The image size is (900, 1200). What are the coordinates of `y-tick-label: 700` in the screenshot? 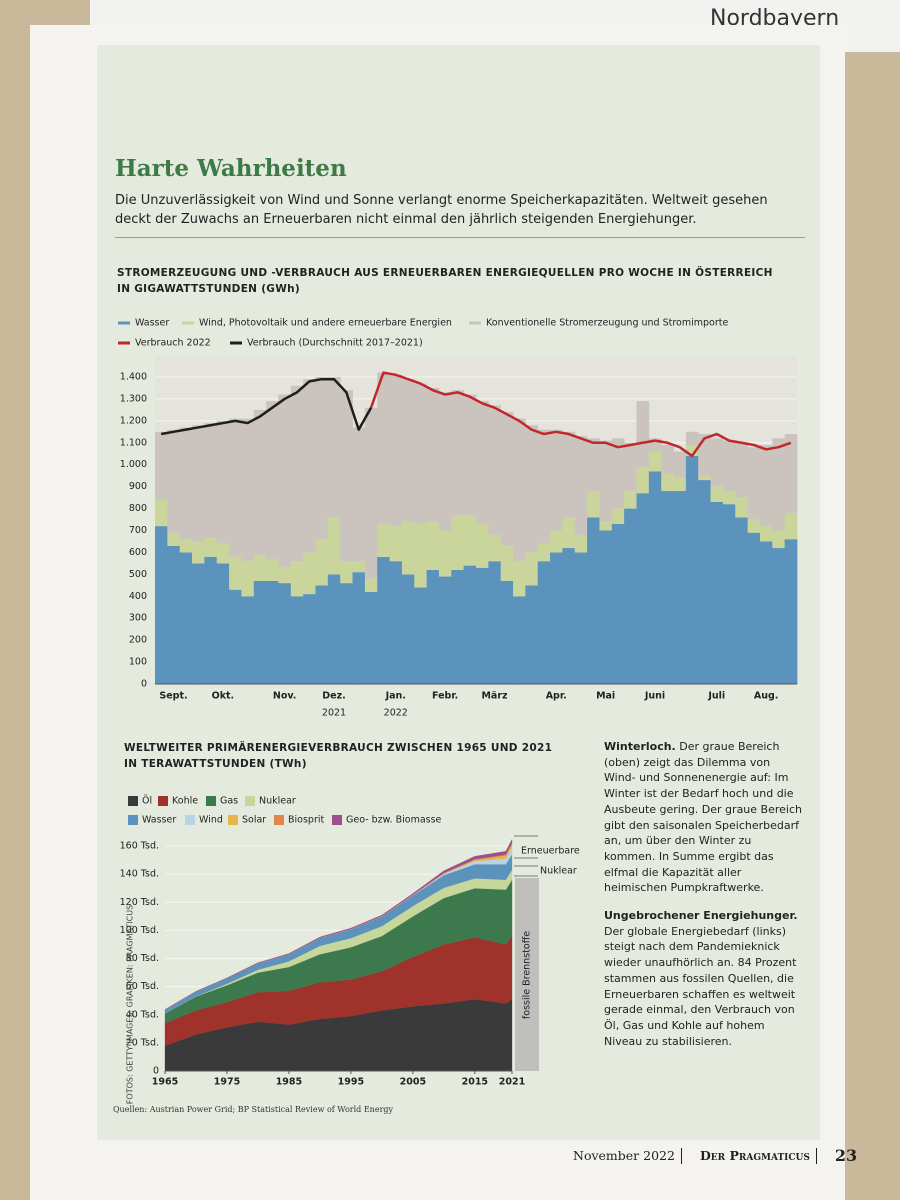 It's located at (138, 530).